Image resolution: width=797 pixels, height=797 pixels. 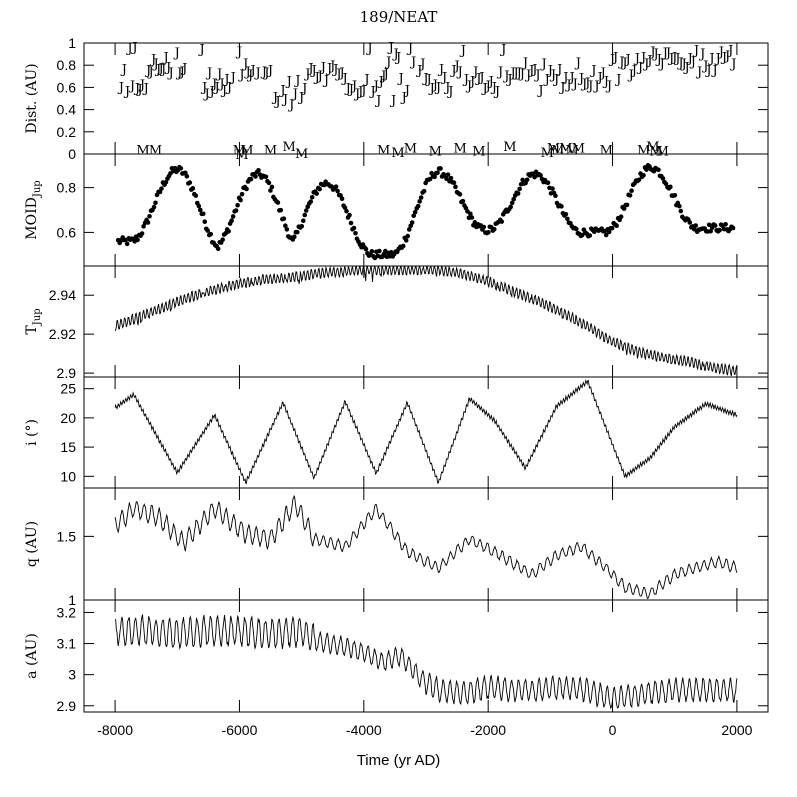 What do you see at coordinates (72, 675) in the screenshot?
I see `y-tick-label: 3` at bounding box center [72, 675].